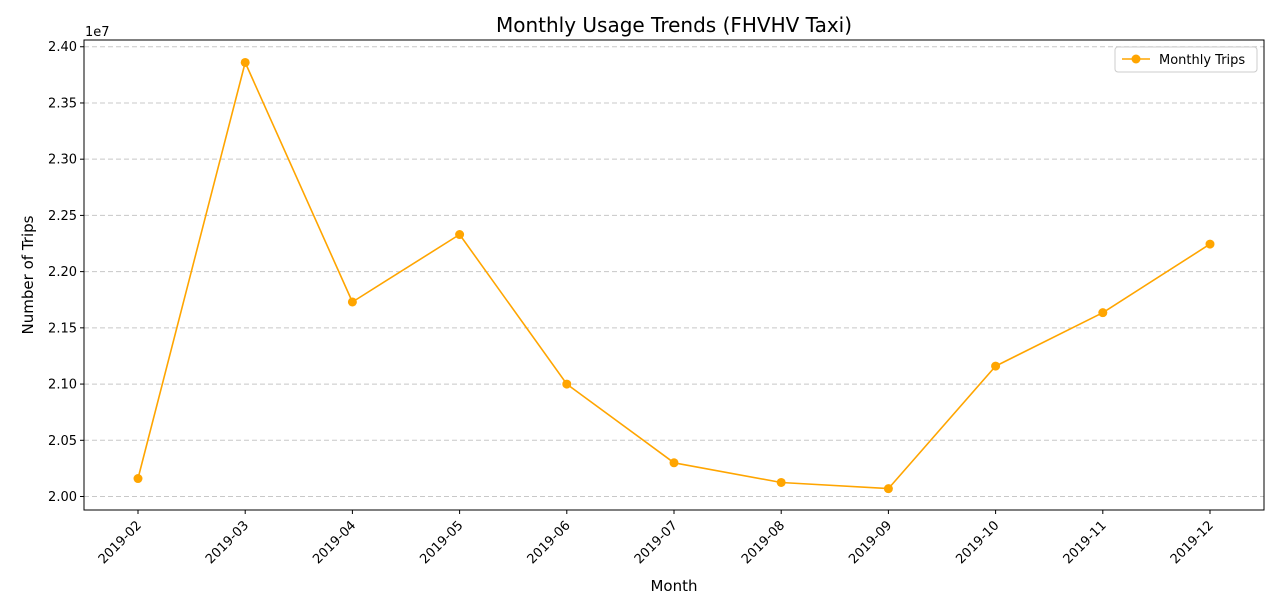 The width and height of the screenshot is (1280, 616). Describe the element at coordinates (62, 497) in the screenshot. I see `y-tick-label: 2.00` at that location.